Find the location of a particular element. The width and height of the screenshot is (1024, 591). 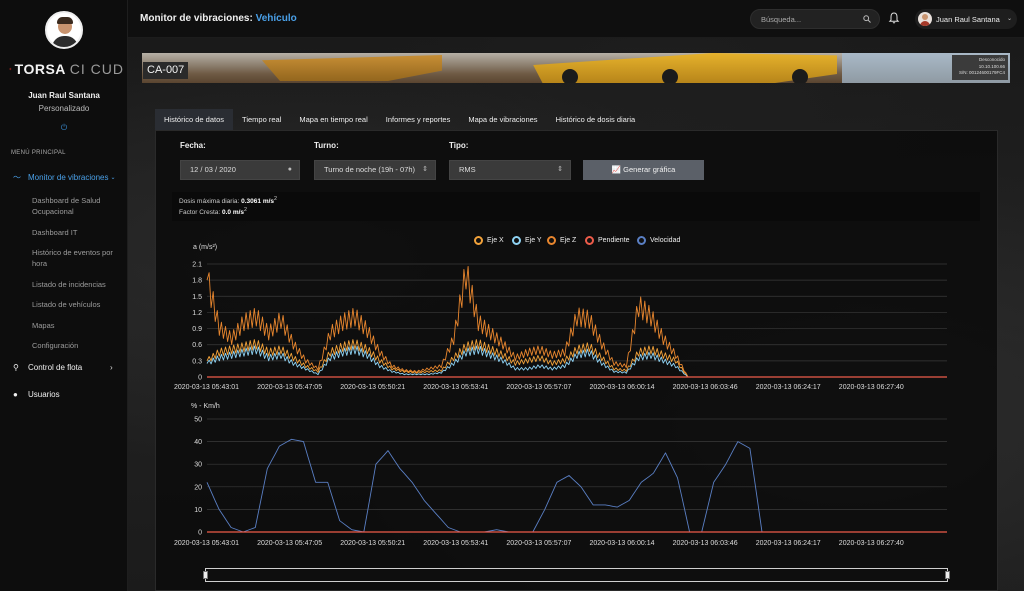

legend-eje-y: Eje Y is located at coordinates (527, 240).